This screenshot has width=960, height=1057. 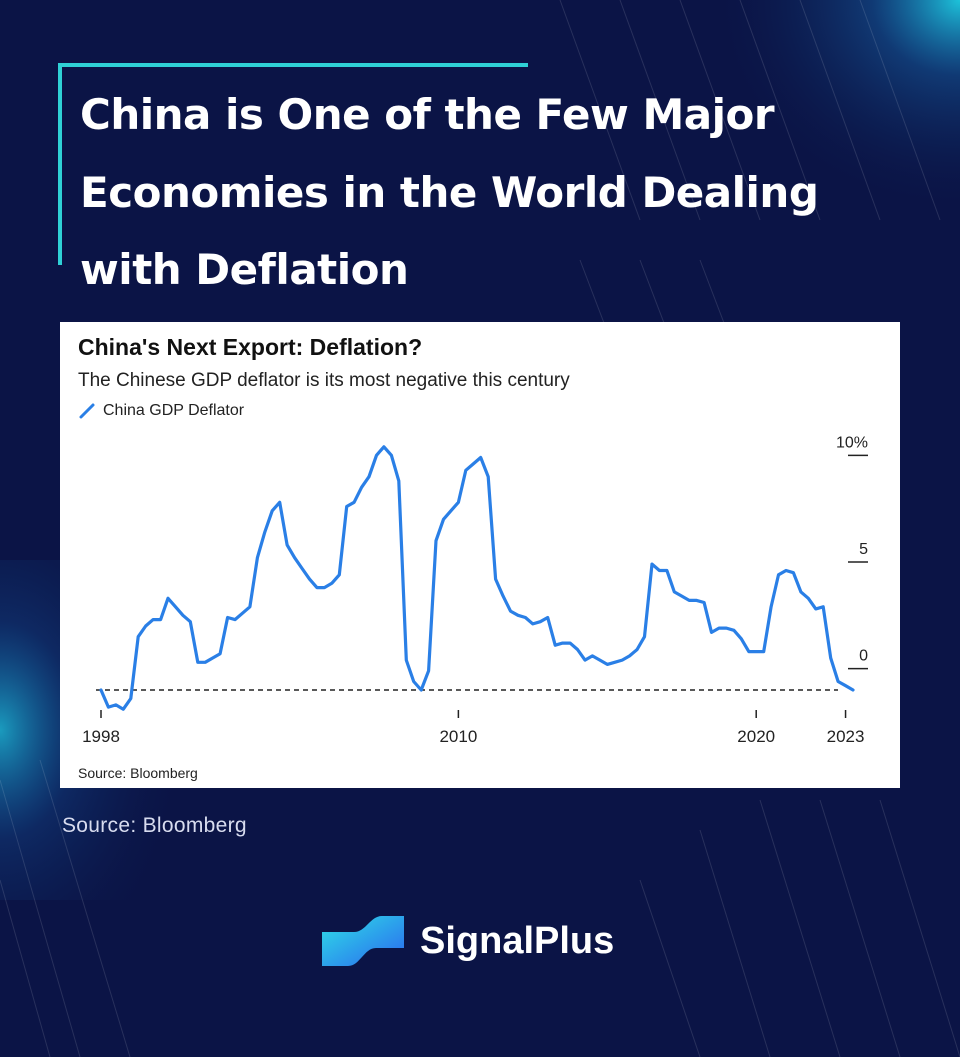 I want to click on y-tick-label: 10%, so click(x=852, y=442).